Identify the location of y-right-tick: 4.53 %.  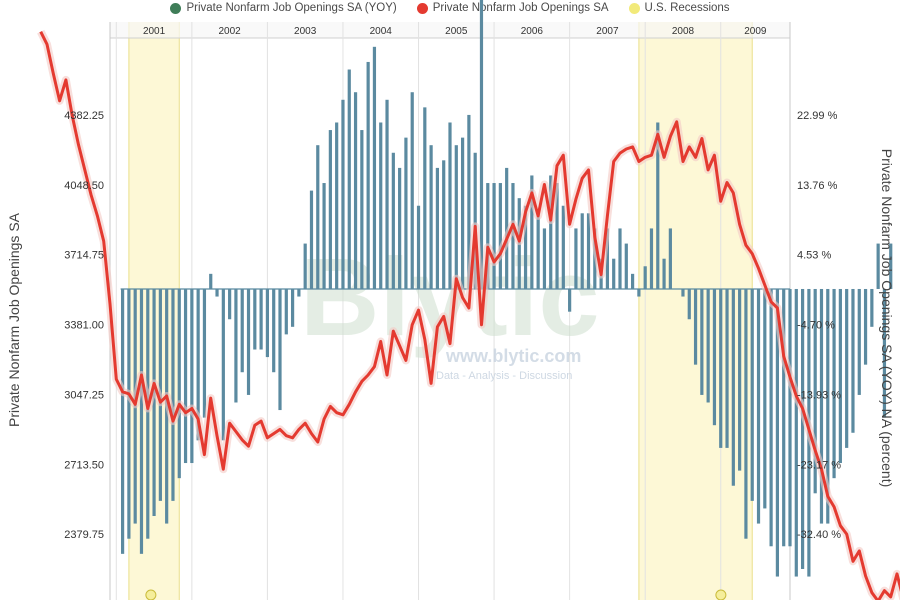
(814, 256).